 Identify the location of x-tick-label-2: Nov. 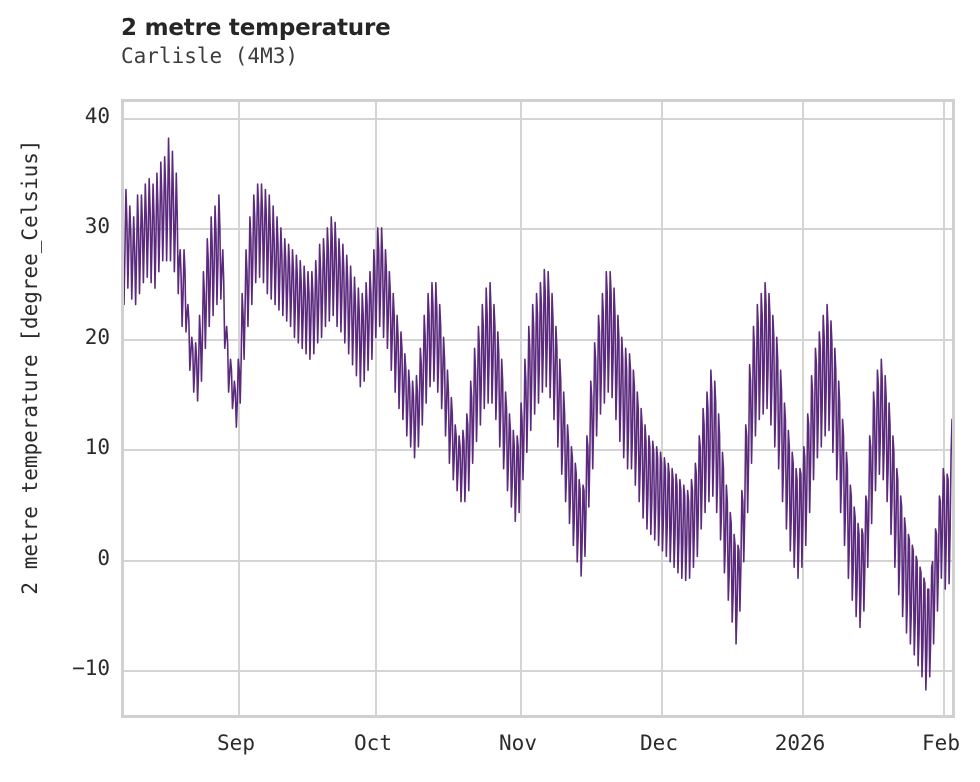
(518, 743).